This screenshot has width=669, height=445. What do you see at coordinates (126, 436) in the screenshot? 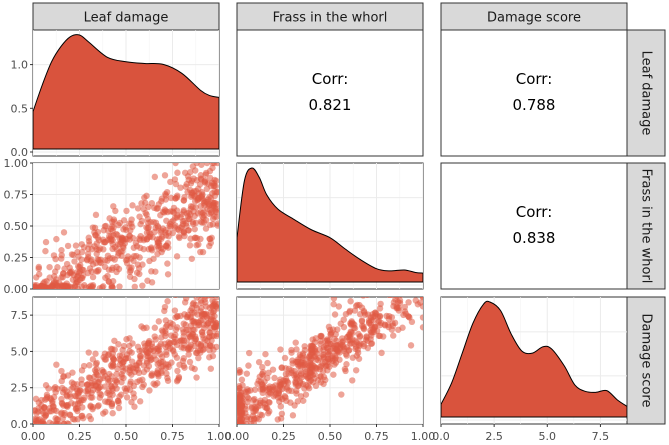
I see `x-tick-label: 0.50` at bounding box center [126, 436].